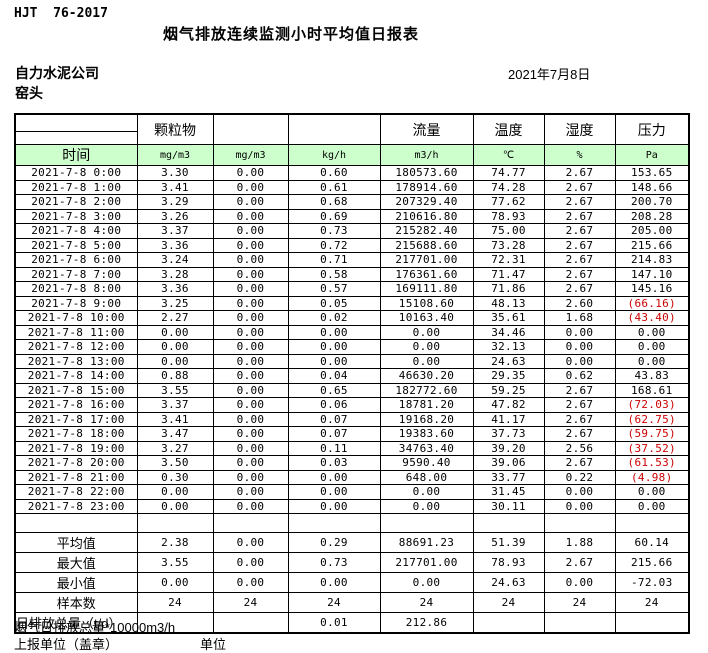 This screenshot has height=653, width=708. Describe the element at coordinates (579, 602) in the screenshot. I see `summary-value-cell: 24` at that location.